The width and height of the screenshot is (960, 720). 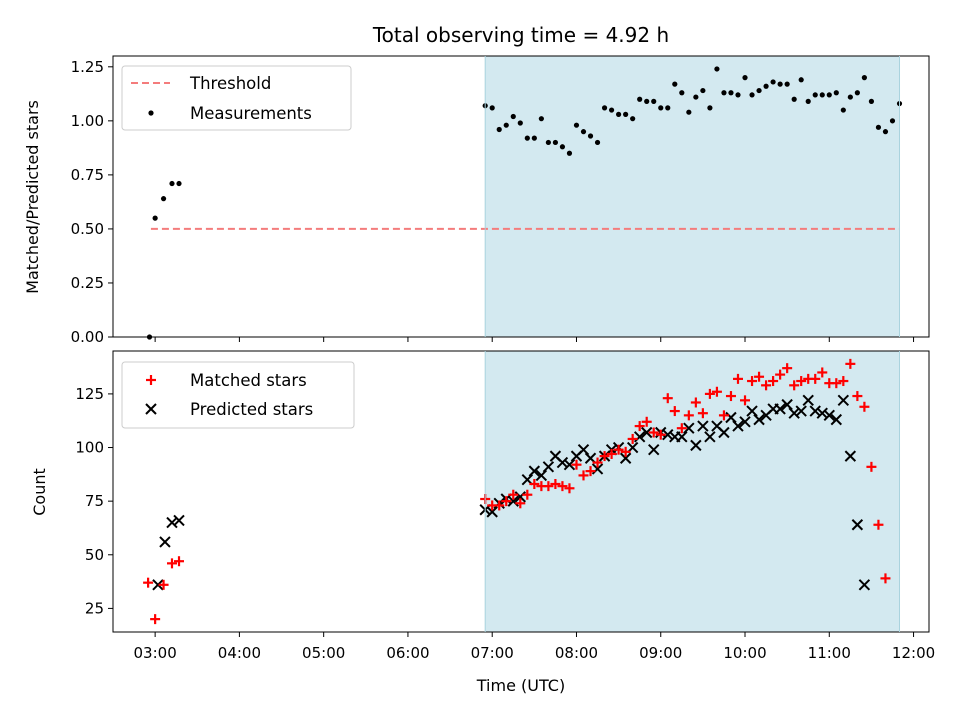 I want to click on chart-title: Total observing time = 4.92 h, so click(x=520, y=35).